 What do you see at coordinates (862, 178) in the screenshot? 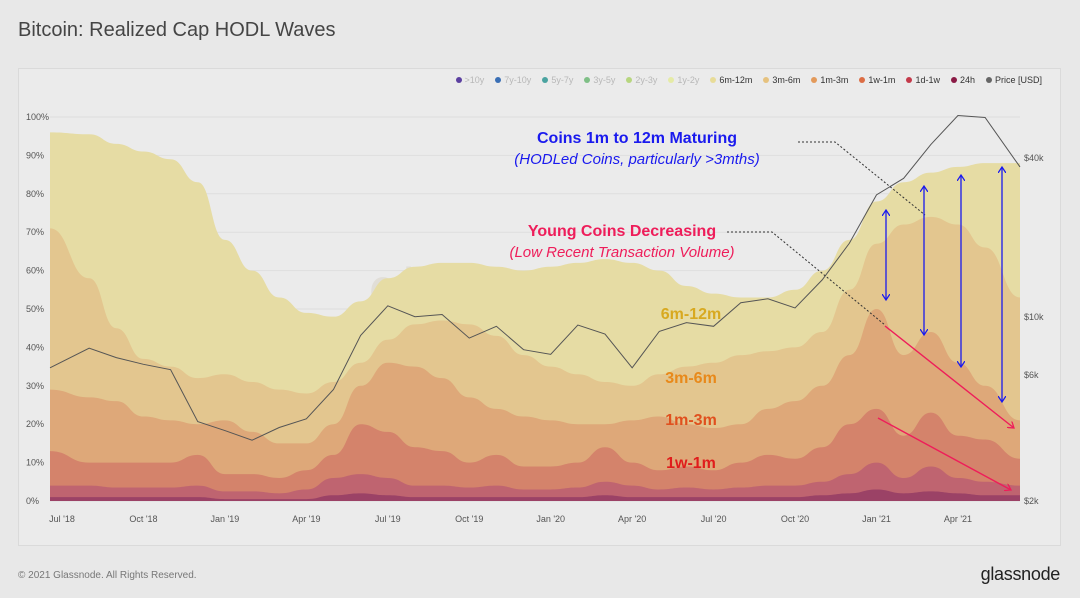
I see `leader-line-maturing` at bounding box center [862, 178].